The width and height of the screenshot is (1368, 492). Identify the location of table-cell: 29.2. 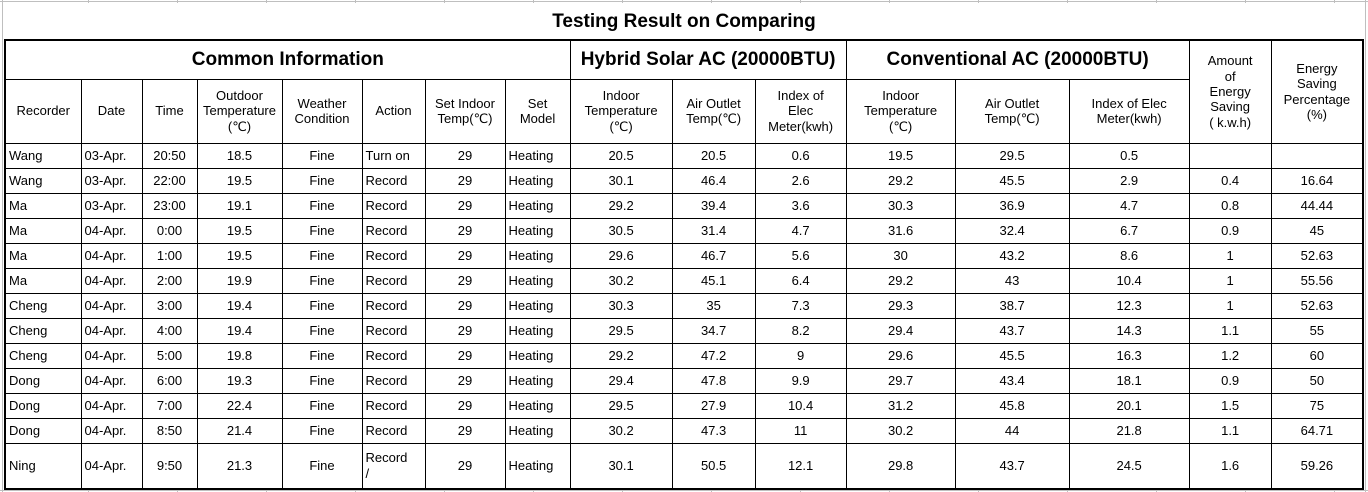
(900, 180).